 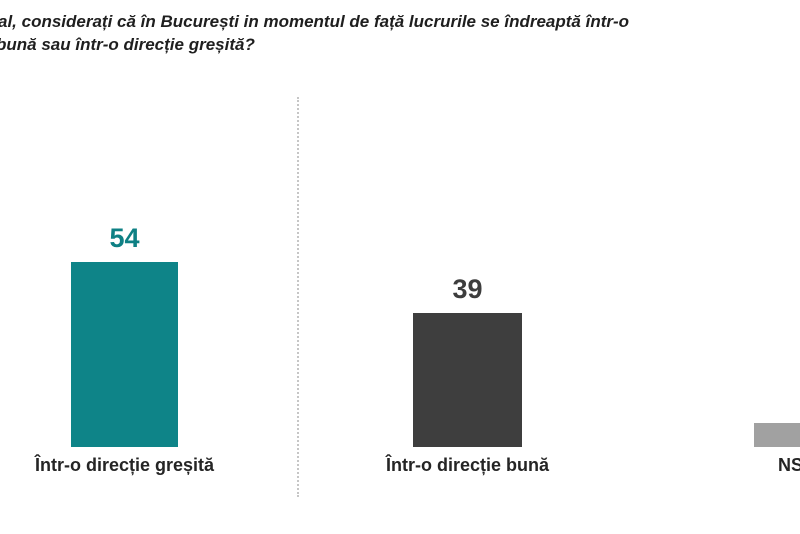 What do you see at coordinates (124, 238) in the screenshot?
I see `value-label-gresita: 54` at bounding box center [124, 238].